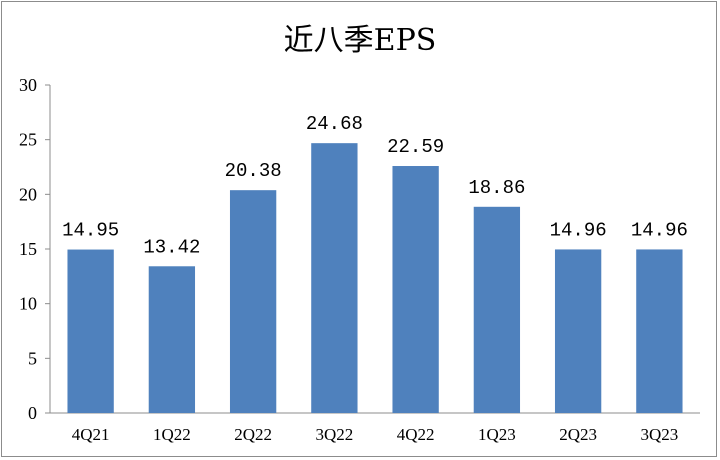  Describe the element at coordinates (28, 249) in the screenshot. I see `y-tick-label: 15` at that location.